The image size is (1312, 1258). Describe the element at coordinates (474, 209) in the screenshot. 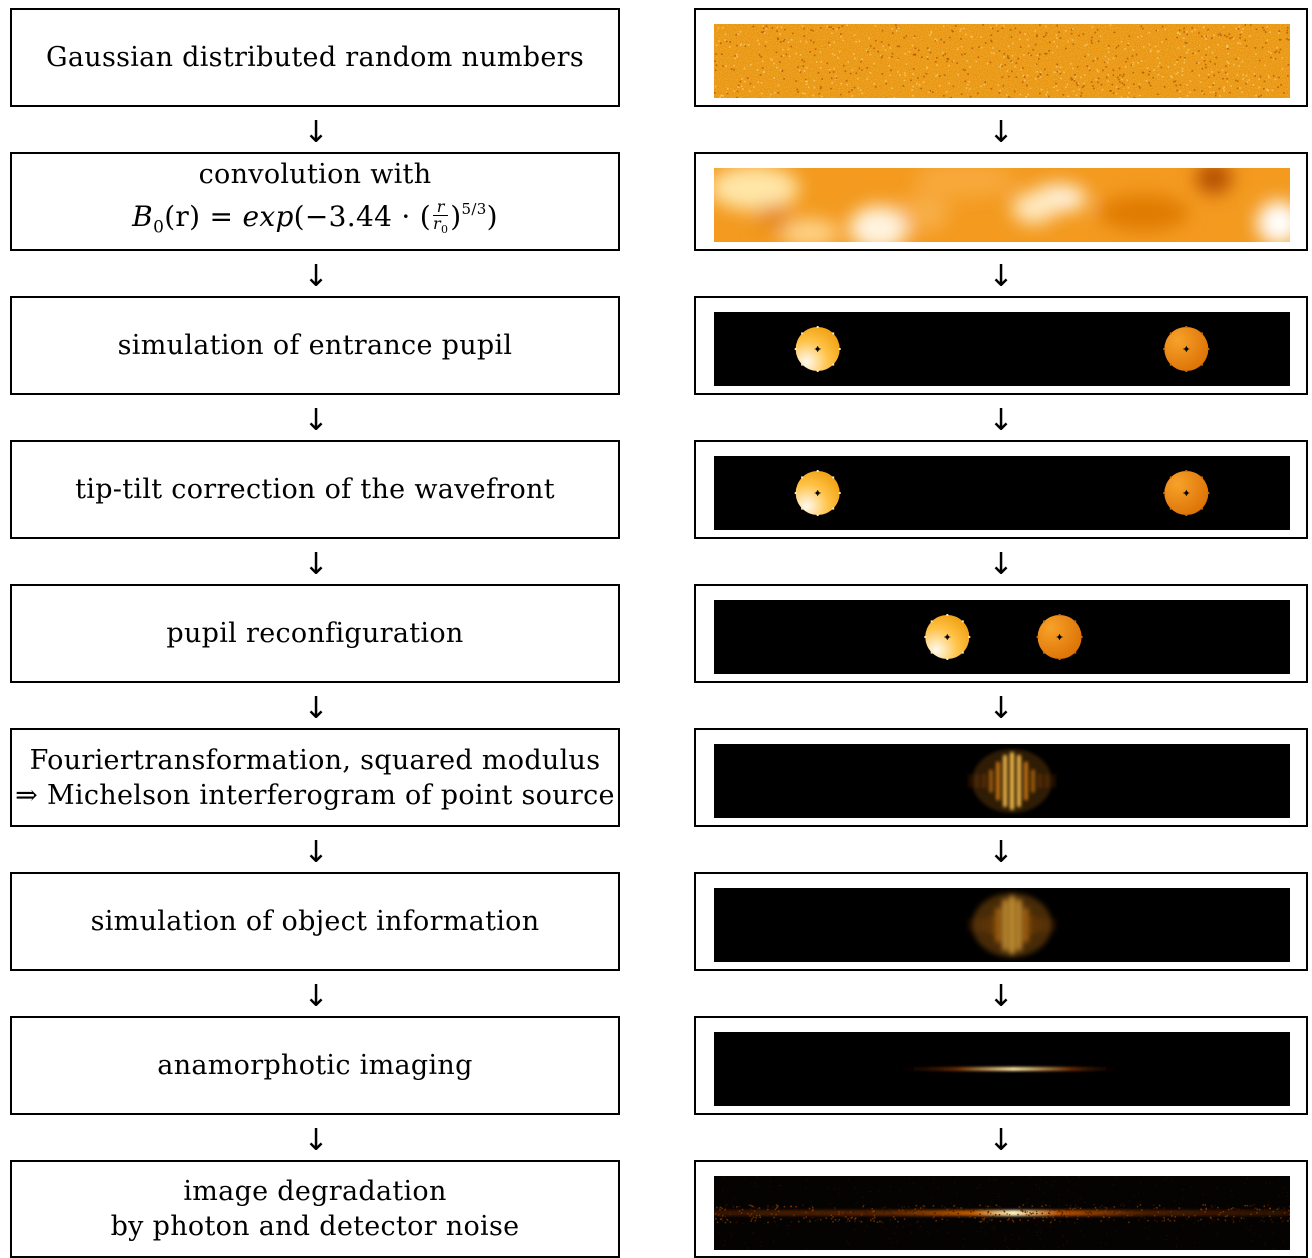

I see `exponent: 5/3` at that location.